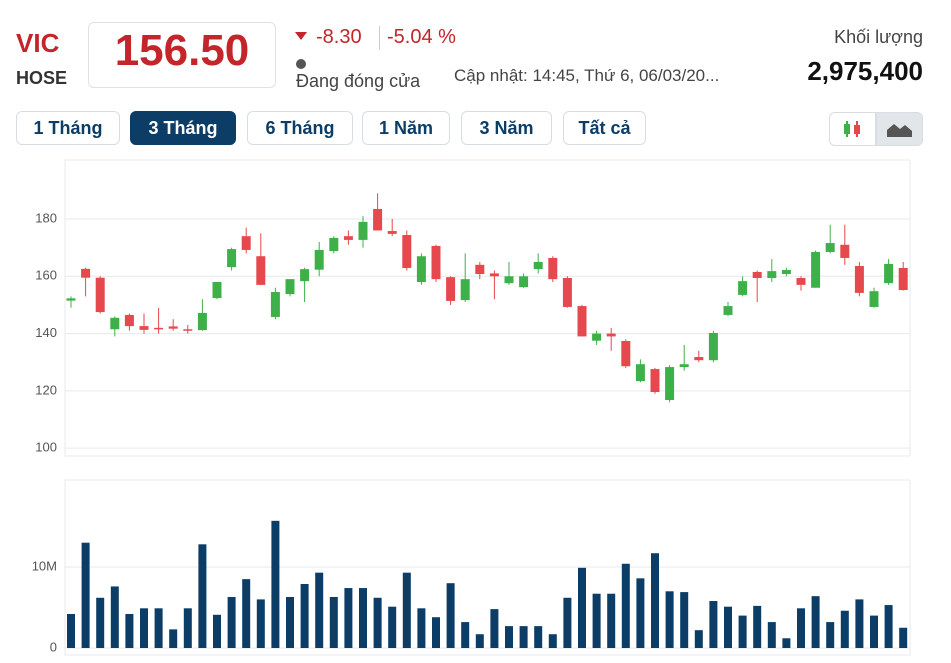 The image size is (951, 663). Describe the element at coordinates (899, 129) in the screenshot. I see `area-toggle` at that location.